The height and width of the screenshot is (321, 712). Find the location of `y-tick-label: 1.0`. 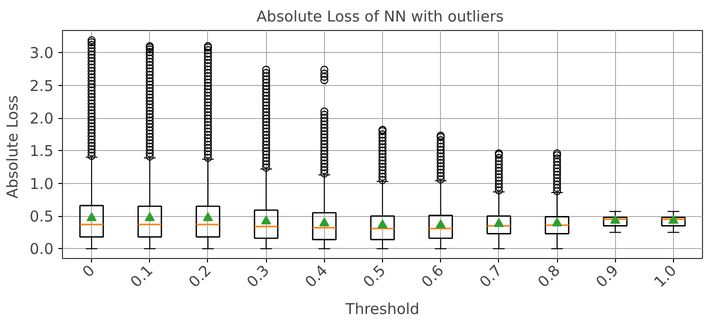

y-tick-label: 1.0 is located at coordinates (42, 183).